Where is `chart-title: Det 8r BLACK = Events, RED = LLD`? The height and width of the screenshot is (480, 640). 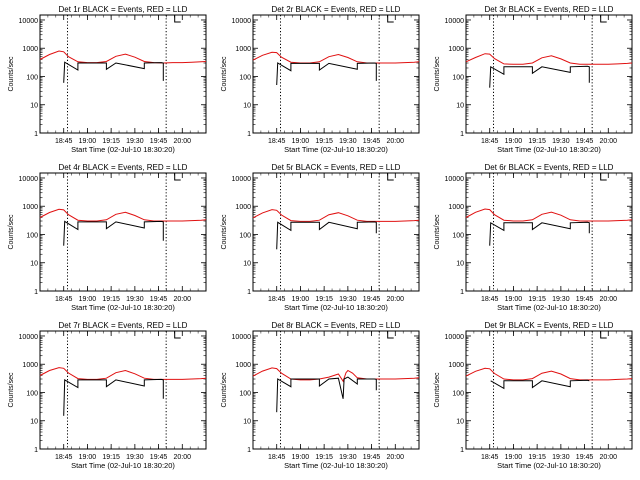 chart-title: Det 8r BLACK = Events, RED = LLD is located at coordinates (336, 325).